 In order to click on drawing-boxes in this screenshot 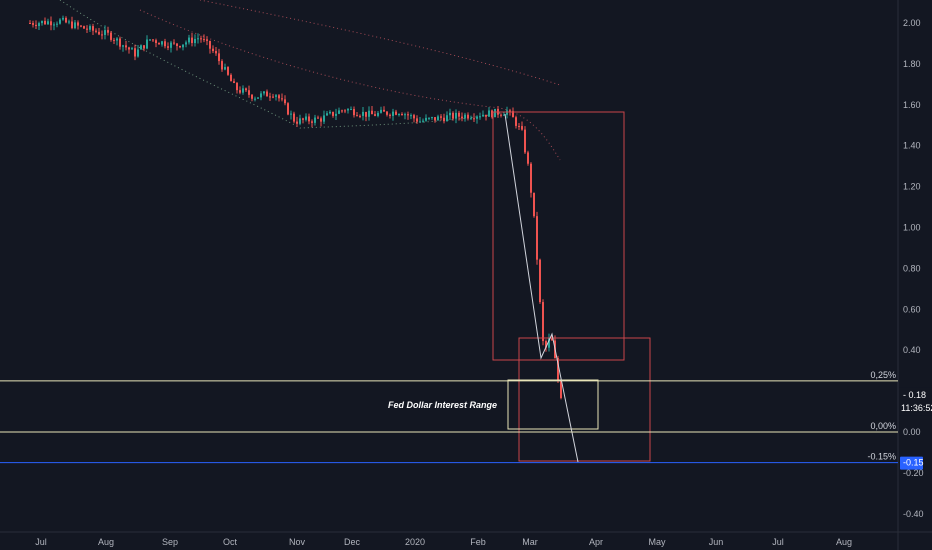, I will do `click(571, 286)`.